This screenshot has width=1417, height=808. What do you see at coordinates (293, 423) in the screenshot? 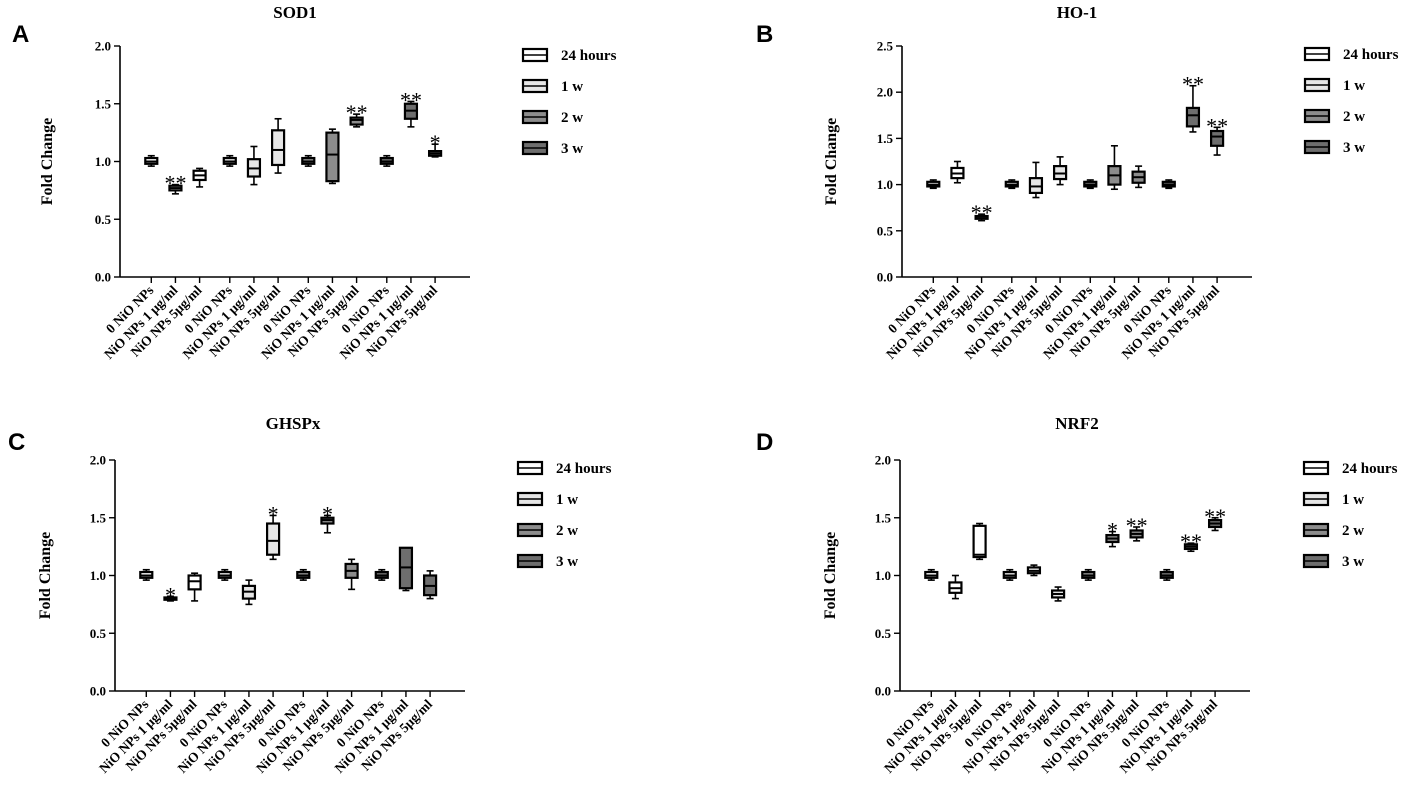
I see `chart-title: GHSPx` at bounding box center [293, 423].